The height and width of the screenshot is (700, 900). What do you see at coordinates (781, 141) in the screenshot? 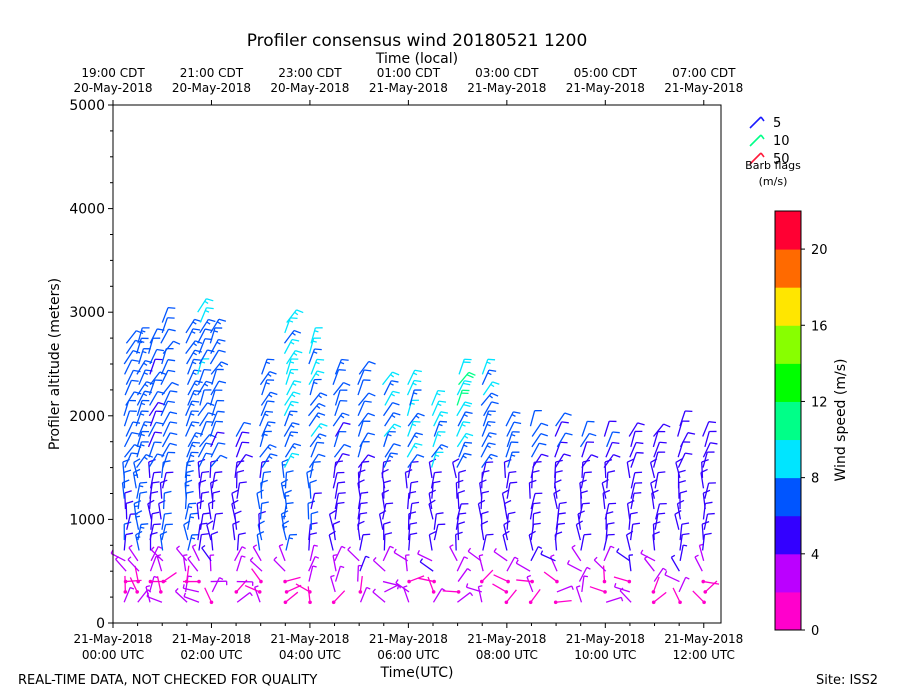
I see `legend-label: 10` at bounding box center [781, 141].